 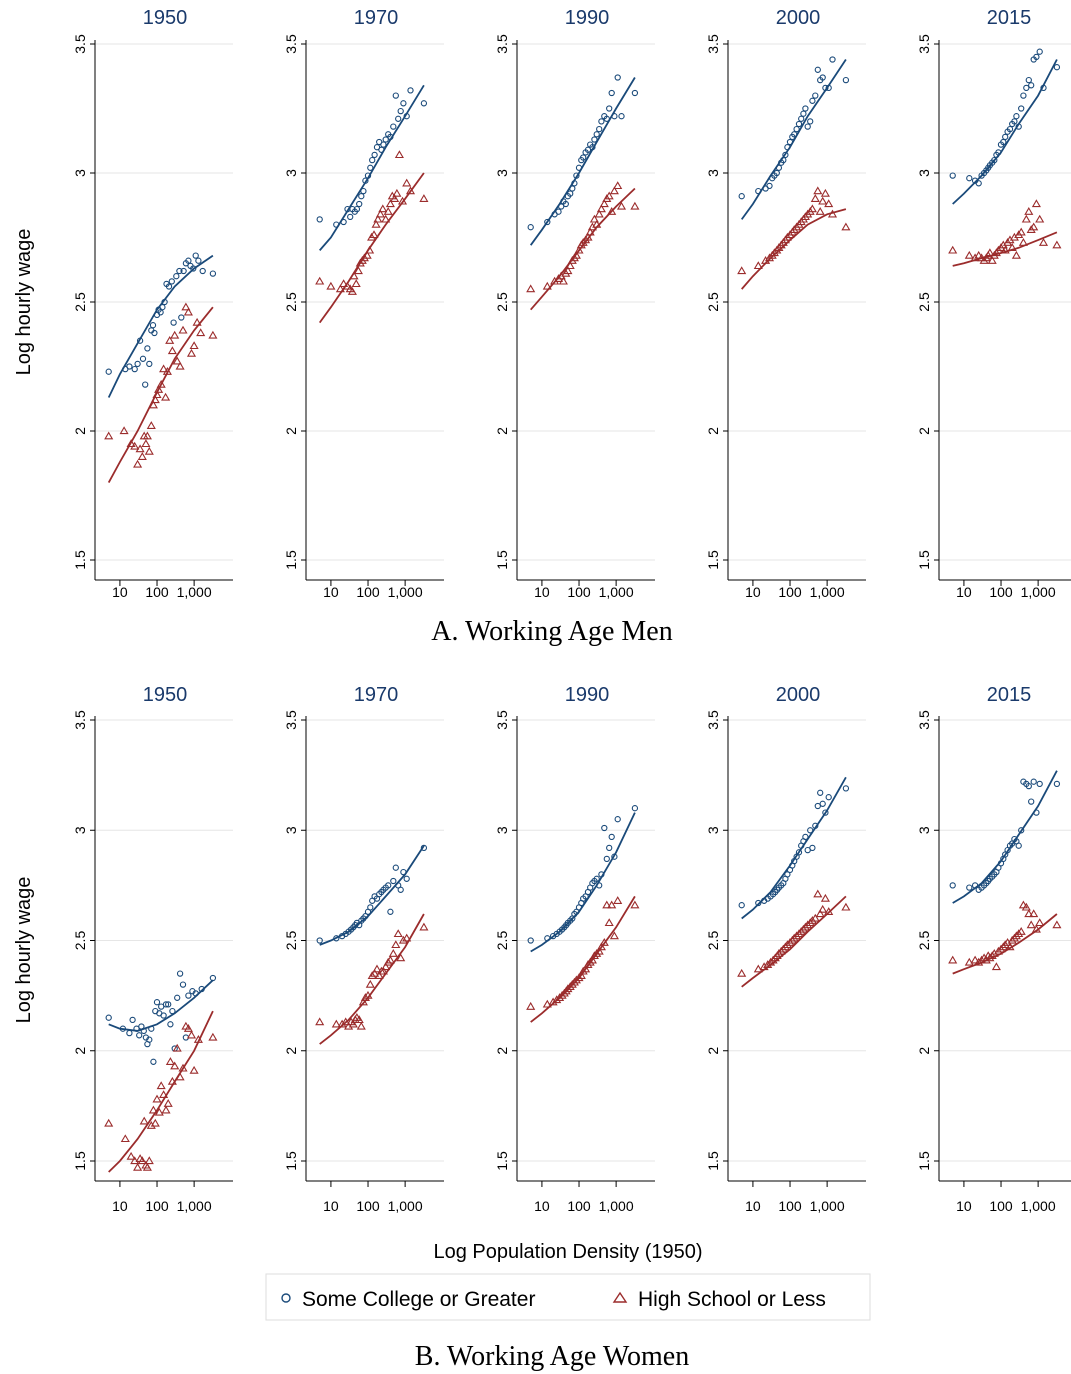 I want to click on legend-college-label: Some College or Greater, so click(x=418, y=1299).